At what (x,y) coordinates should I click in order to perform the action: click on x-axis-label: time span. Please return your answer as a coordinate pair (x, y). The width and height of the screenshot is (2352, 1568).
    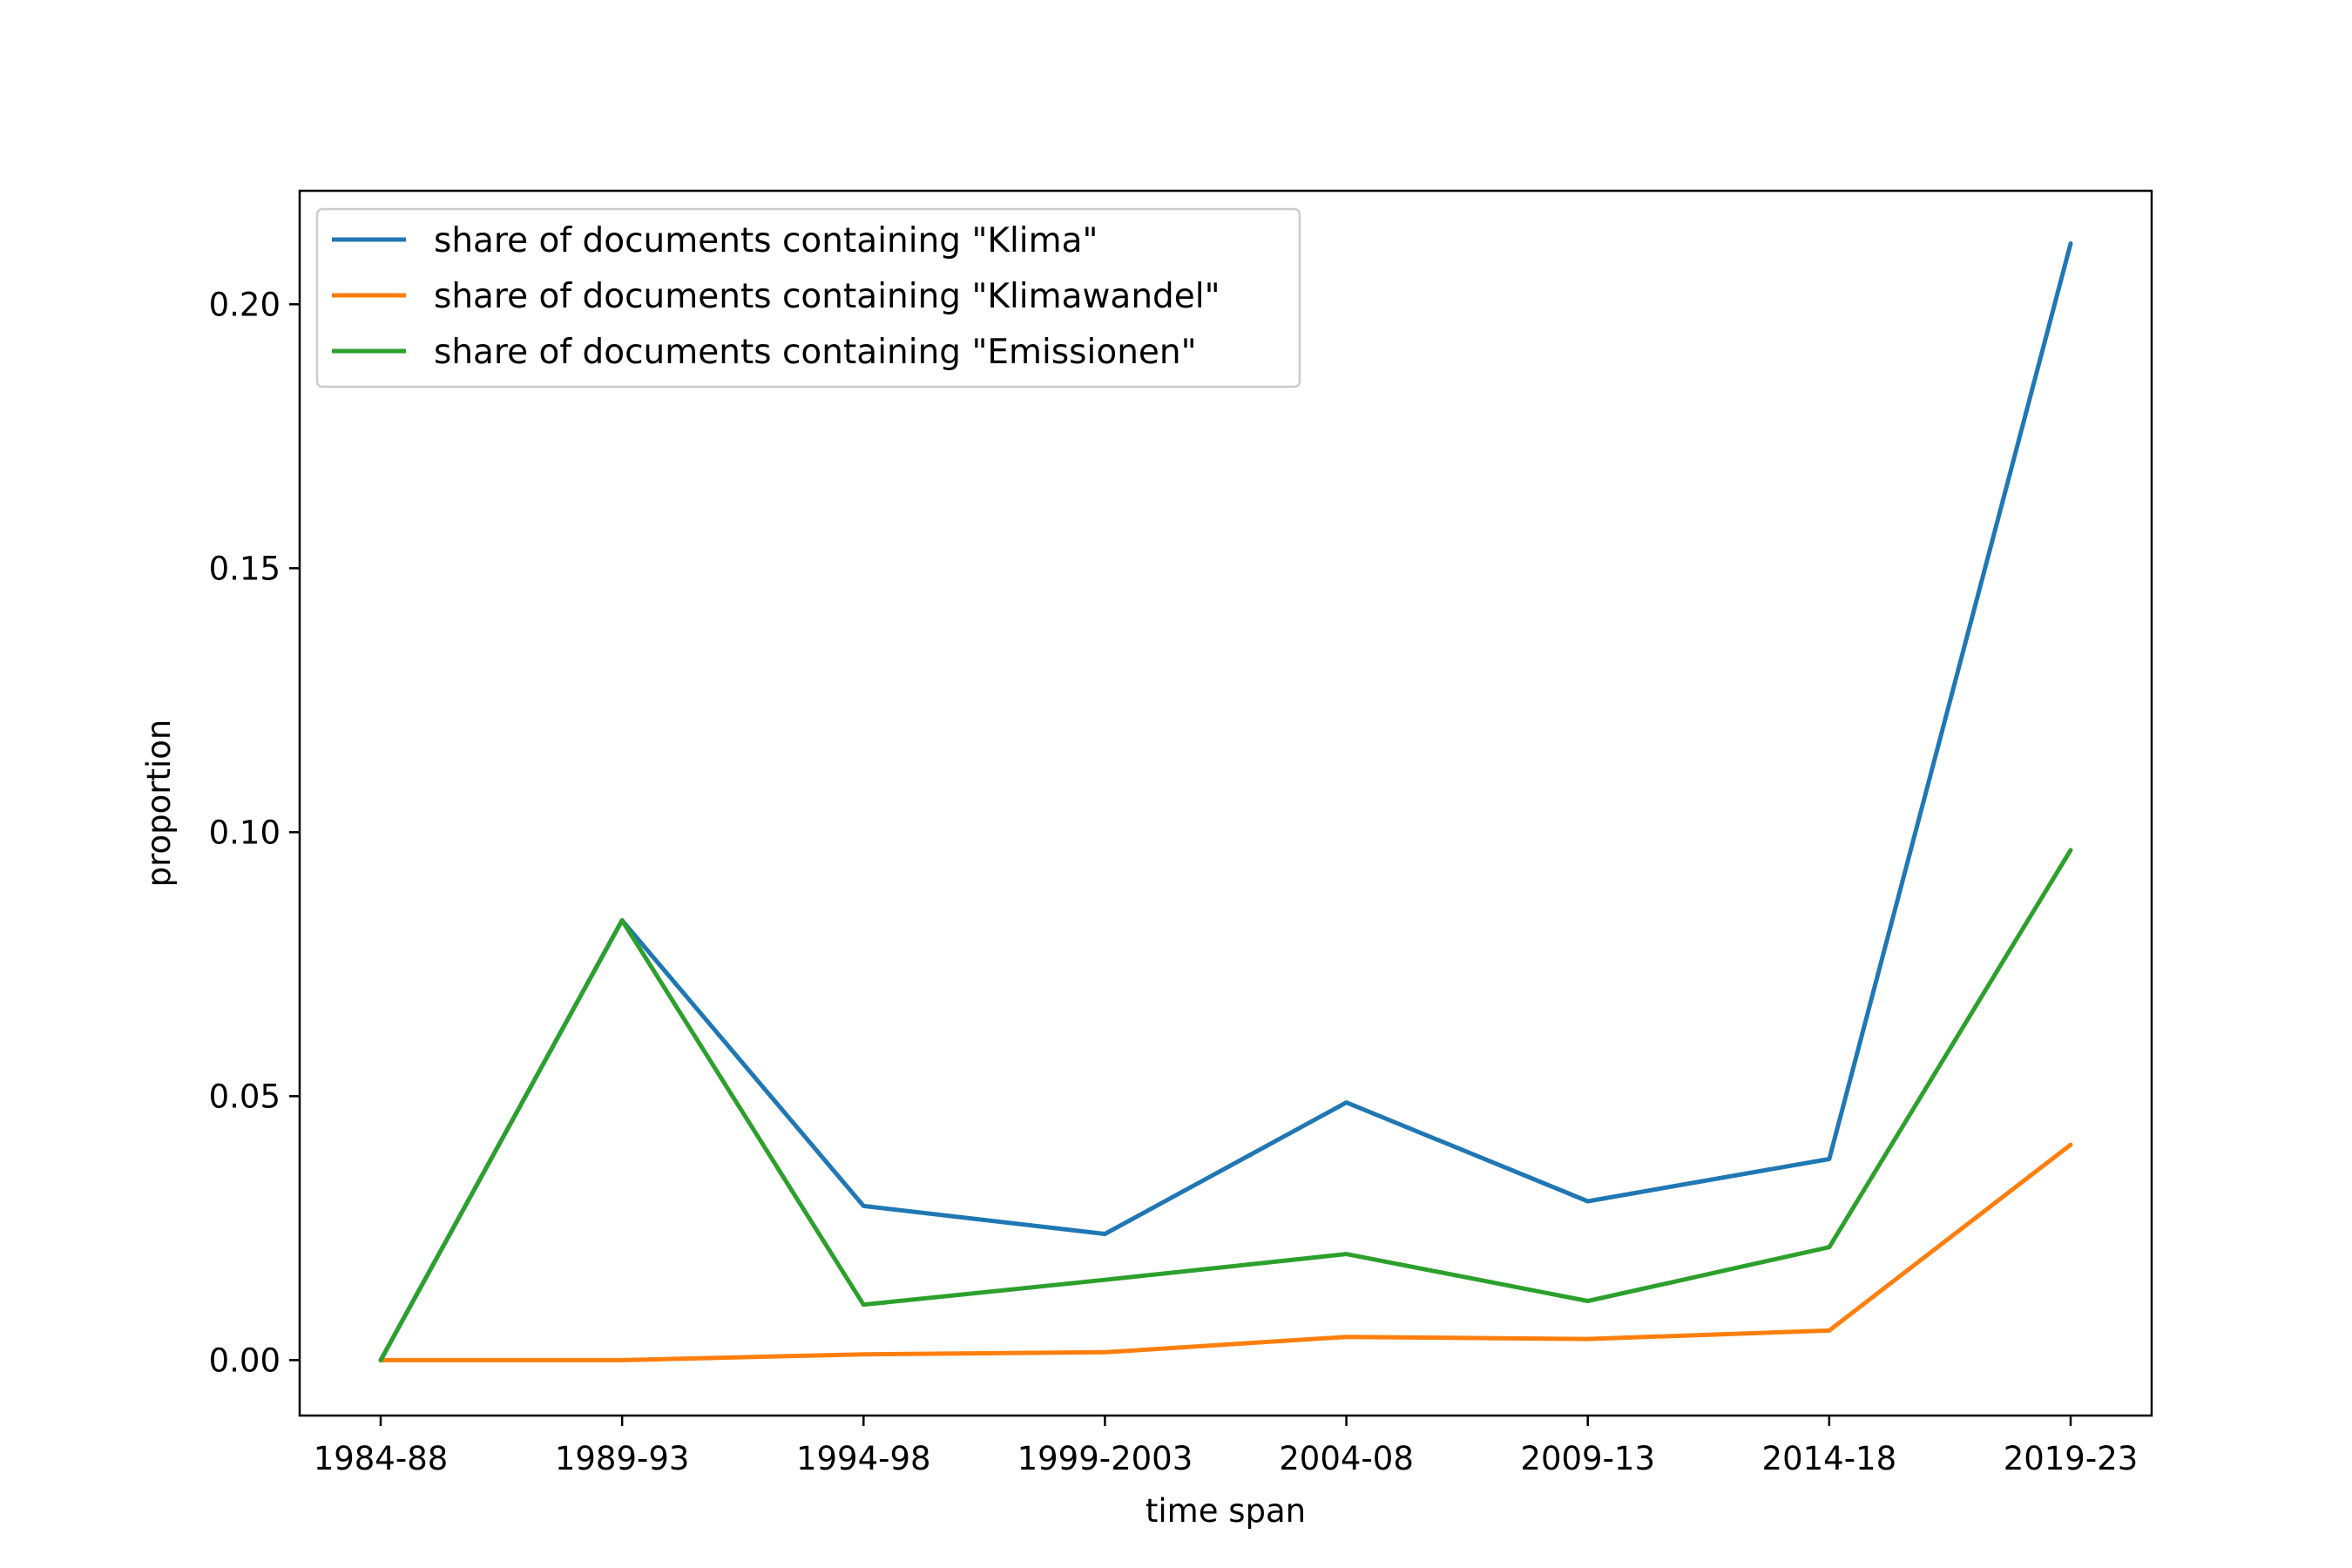
    Looking at the image, I should click on (1226, 1511).